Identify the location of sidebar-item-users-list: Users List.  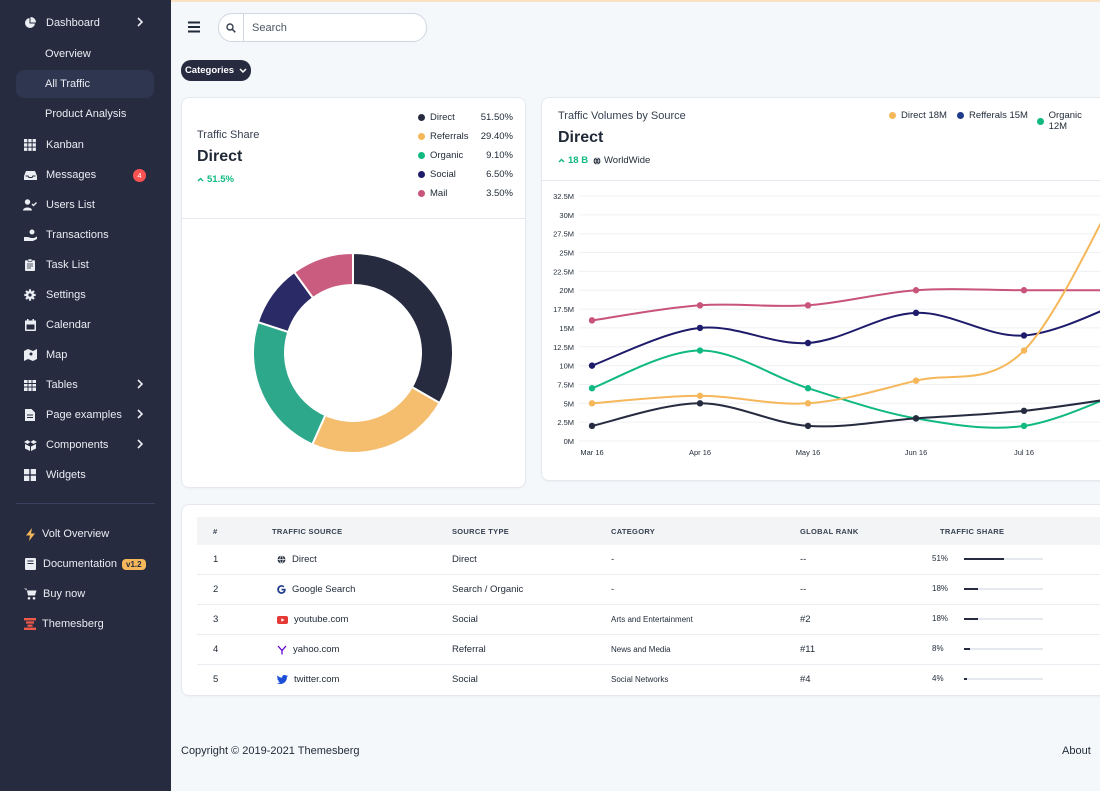
(85, 205).